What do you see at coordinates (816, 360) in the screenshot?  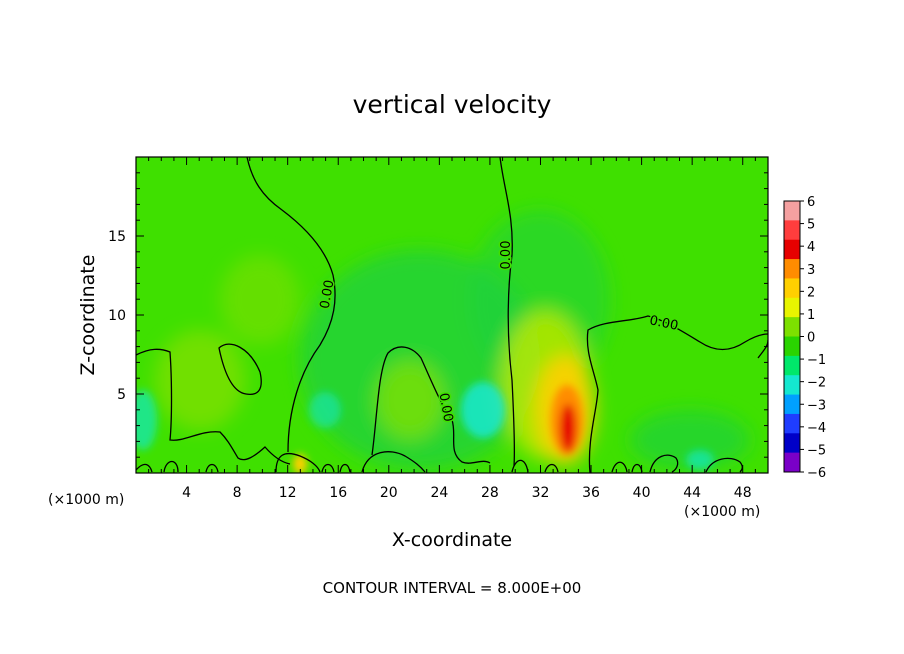 I see `colorbar-label: −1` at bounding box center [816, 360].